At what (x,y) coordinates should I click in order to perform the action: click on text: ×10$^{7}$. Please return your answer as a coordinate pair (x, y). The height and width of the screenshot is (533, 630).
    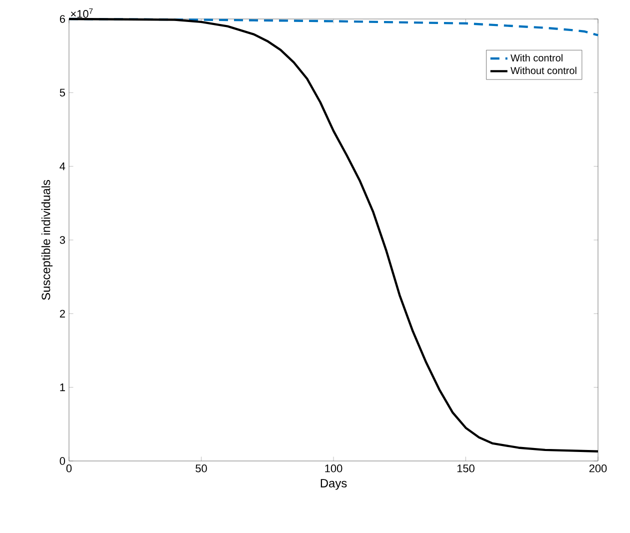
    Looking at the image, I should click on (81, 13).